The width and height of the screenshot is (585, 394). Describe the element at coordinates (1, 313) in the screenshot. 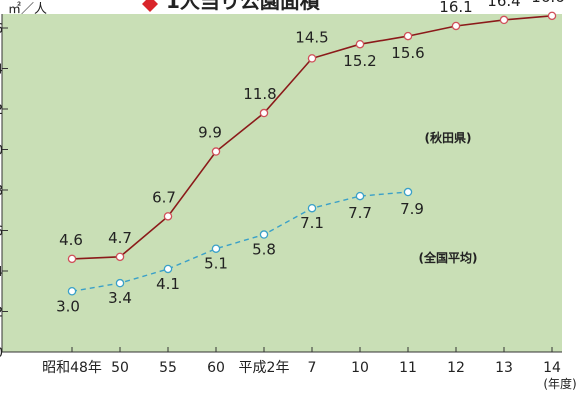

I see `y-tick-label: 2` at that location.